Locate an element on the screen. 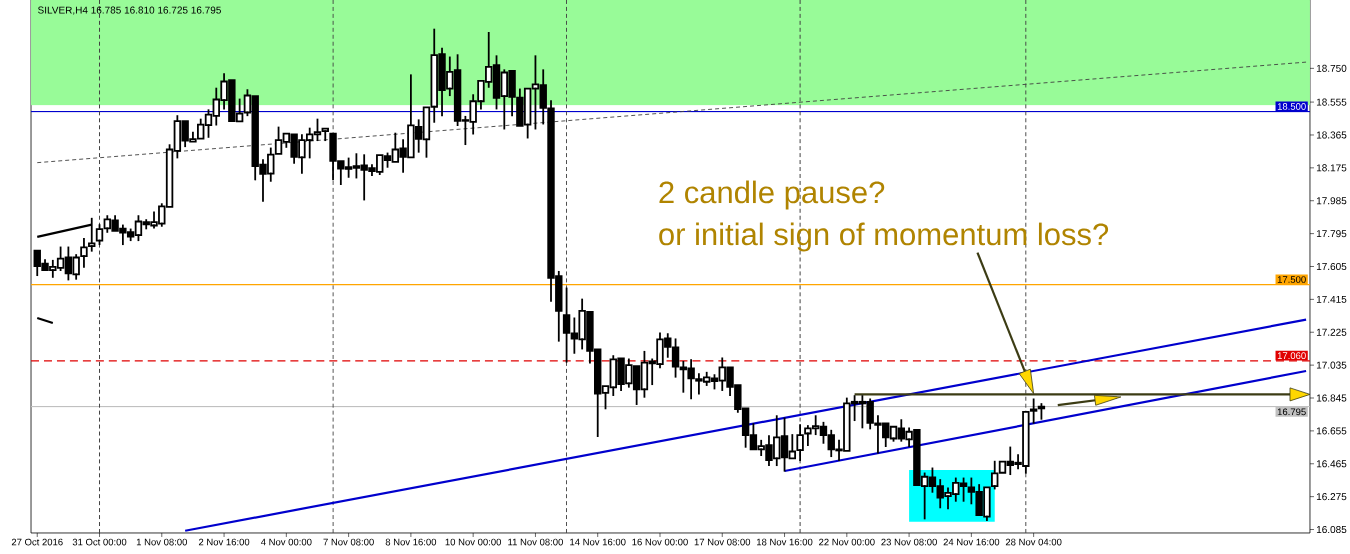  y-tick-label: 18.750 is located at coordinates (1331, 68).